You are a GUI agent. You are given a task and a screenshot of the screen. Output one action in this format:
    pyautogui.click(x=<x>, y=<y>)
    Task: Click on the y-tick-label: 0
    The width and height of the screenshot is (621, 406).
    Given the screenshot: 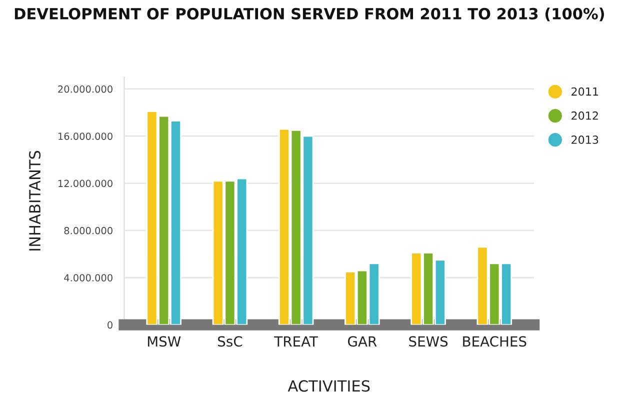 What is the action you would take?
    pyautogui.click(x=110, y=325)
    